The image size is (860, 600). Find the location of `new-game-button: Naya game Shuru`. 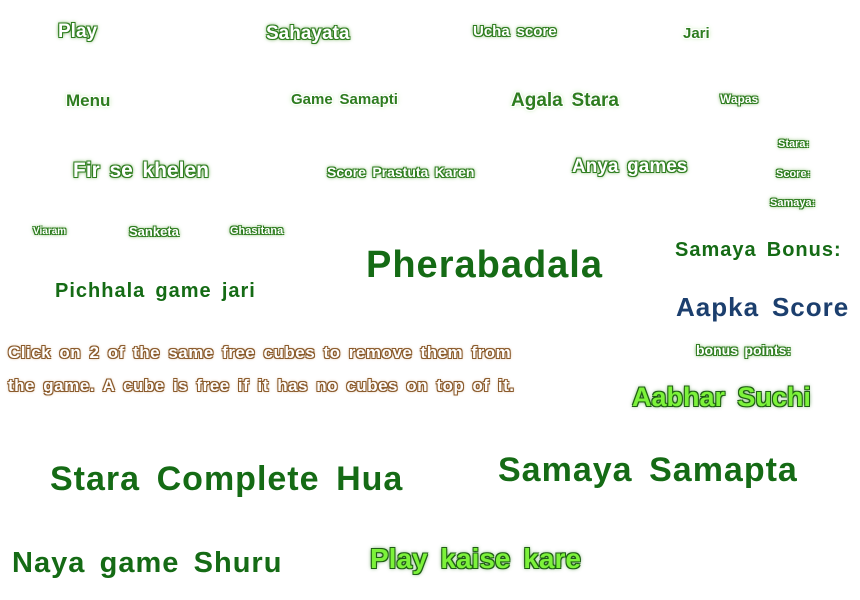

new-game-button: Naya game Shuru is located at coordinates (147, 563).